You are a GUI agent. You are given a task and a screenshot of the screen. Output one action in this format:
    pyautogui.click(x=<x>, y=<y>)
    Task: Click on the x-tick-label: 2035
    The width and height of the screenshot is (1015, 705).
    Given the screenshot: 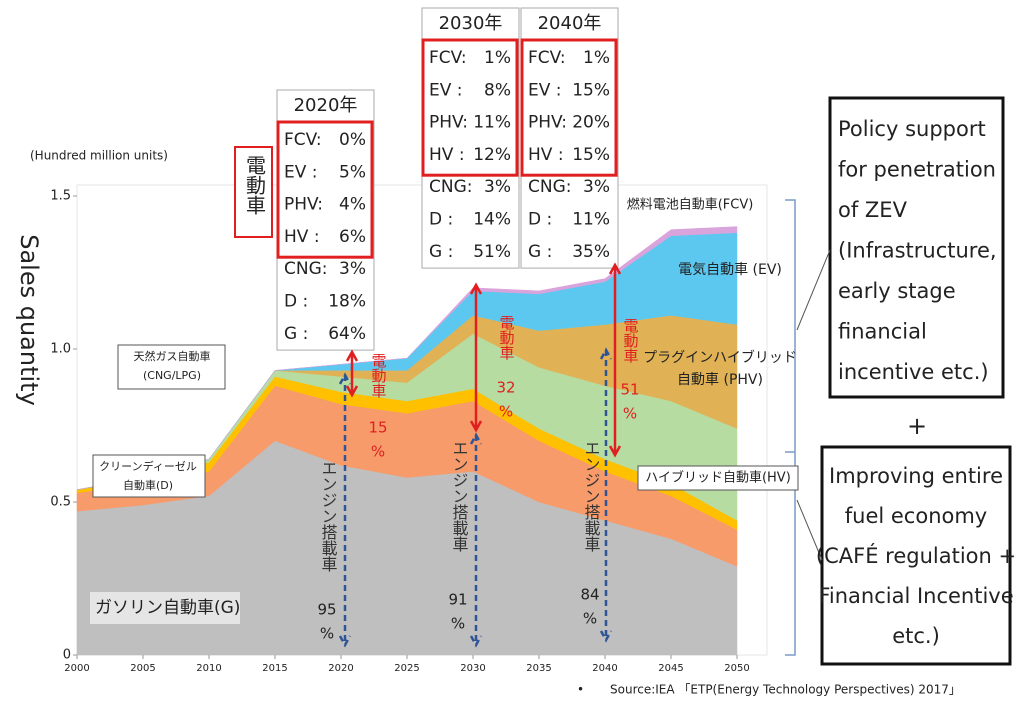 What is the action you would take?
    pyautogui.click(x=538, y=668)
    